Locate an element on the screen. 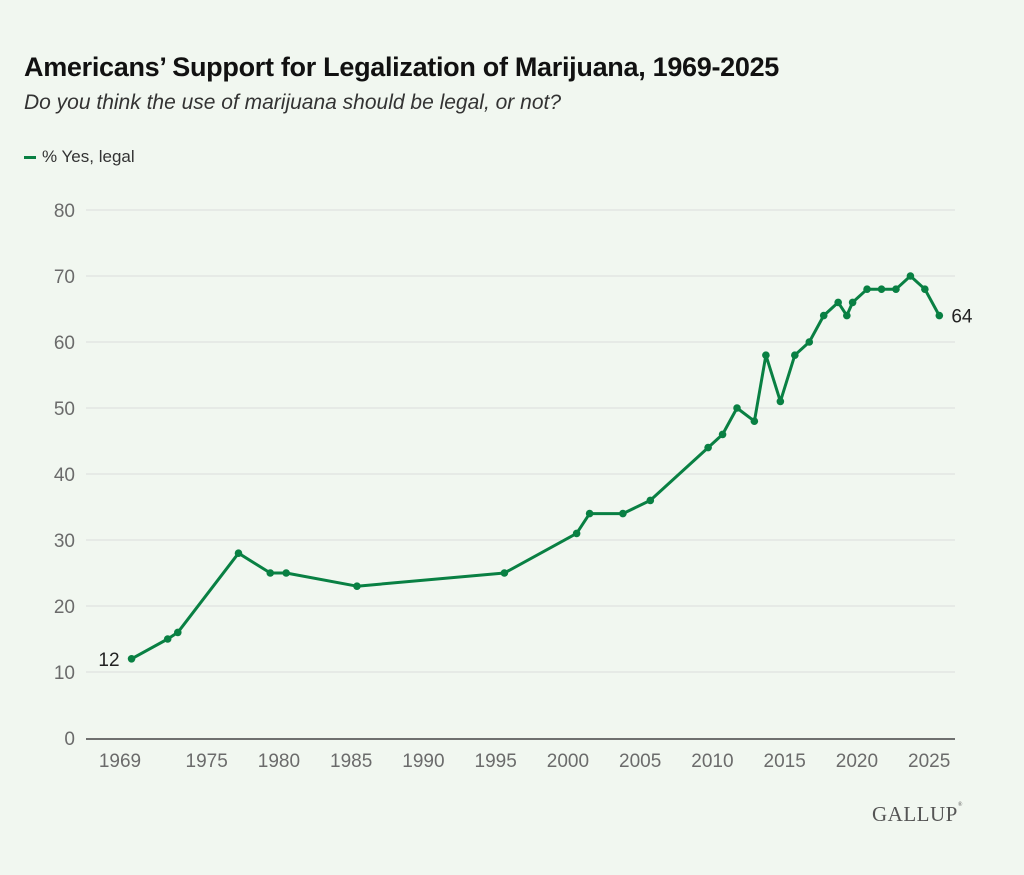 This screenshot has width=1024, height=875. y-tick-label: 80 is located at coordinates (64, 211).